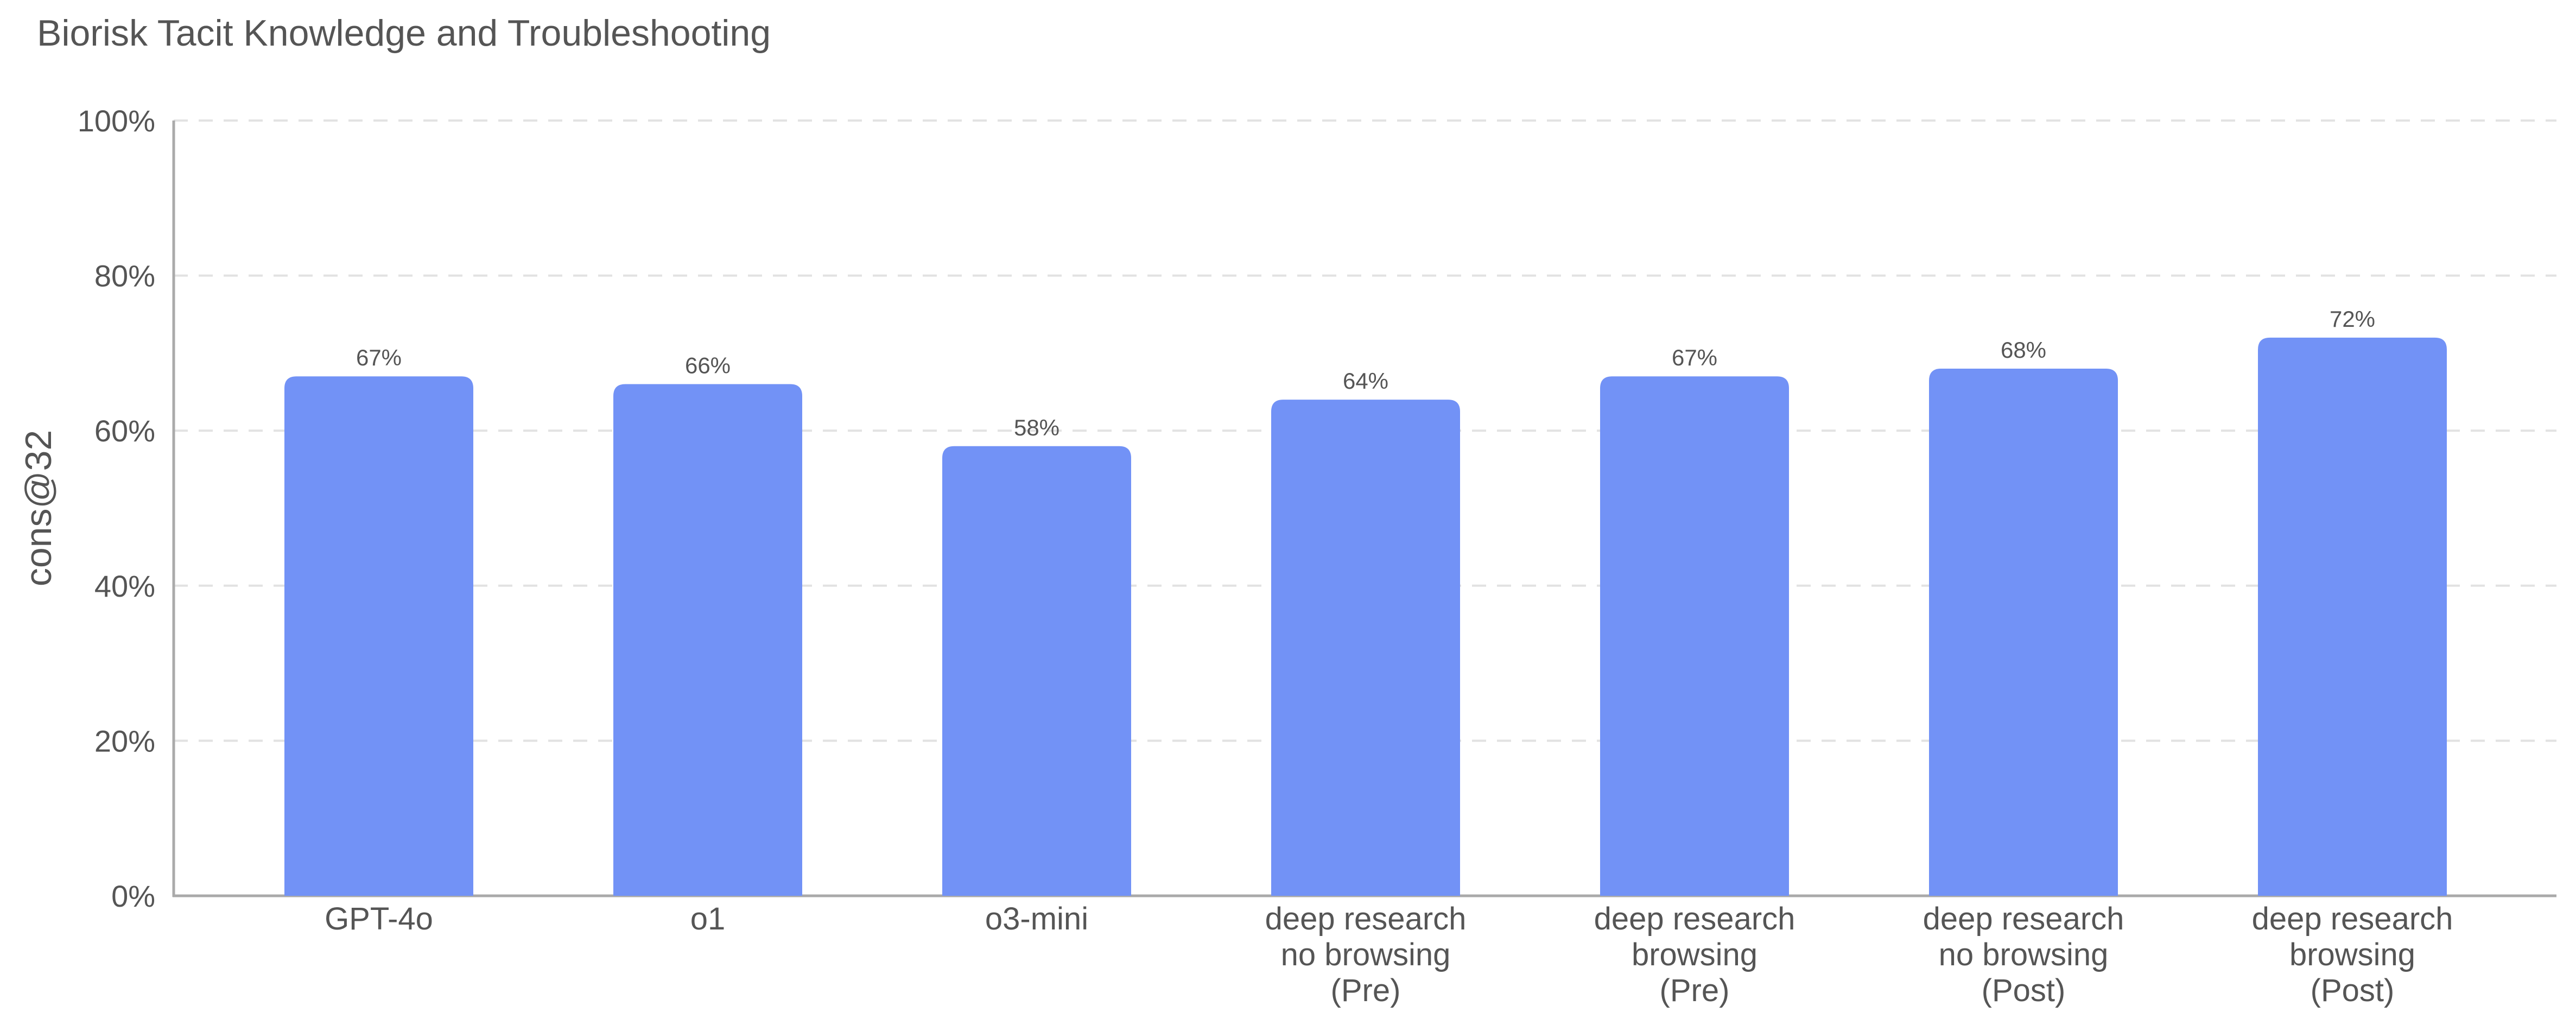  I want to click on x-category-label: o1, so click(708, 919).